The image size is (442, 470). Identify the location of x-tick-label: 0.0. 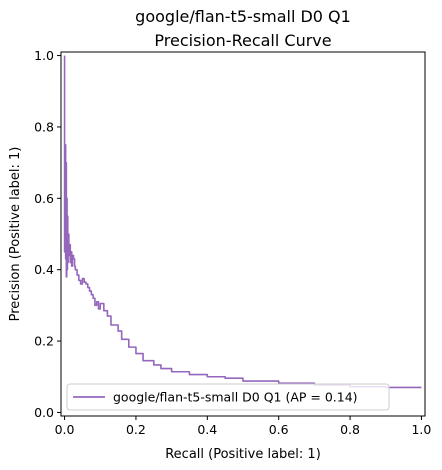
(65, 429).